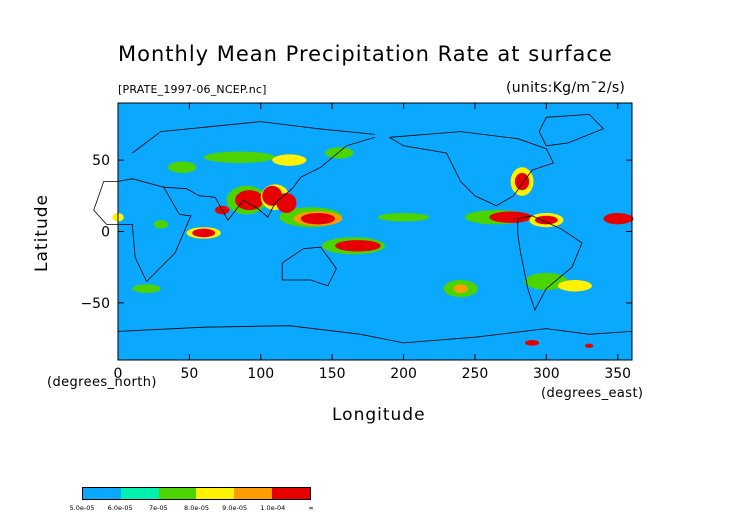 The width and height of the screenshot is (752, 532). Describe the element at coordinates (118, 374) in the screenshot. I see `x-tick-label-0: 0` at that location.